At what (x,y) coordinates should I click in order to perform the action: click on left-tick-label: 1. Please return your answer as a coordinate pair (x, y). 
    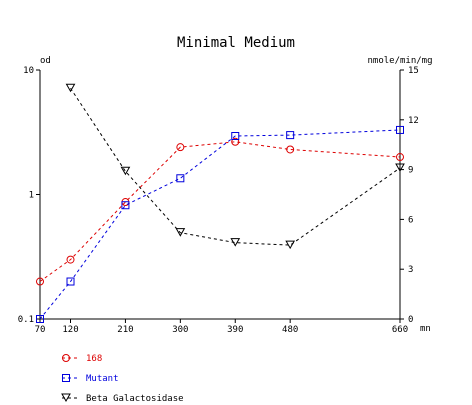
    Looking at the image, I should click on (31, 196).